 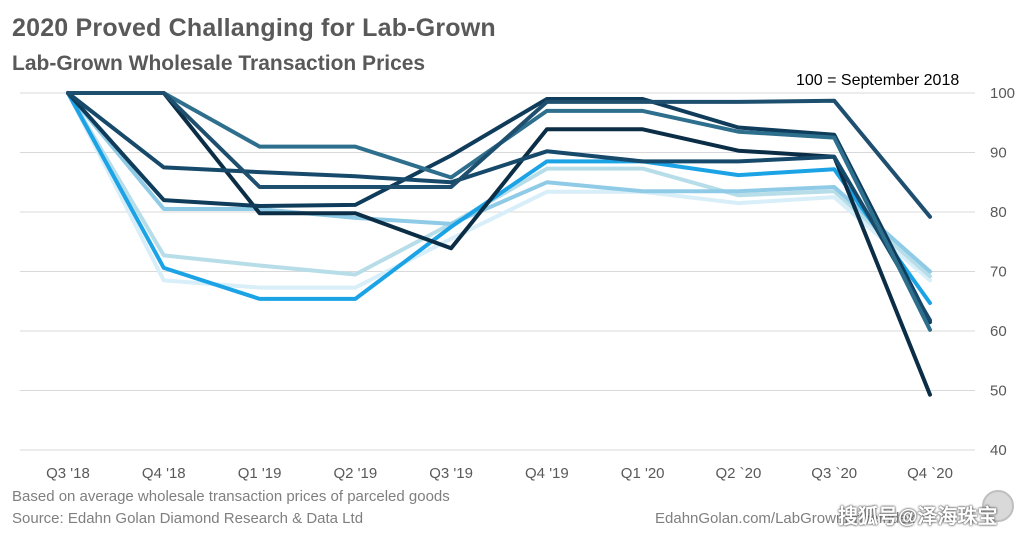 I want to click on x-tick-label: Q3 '18, so click(x=68, y=473).